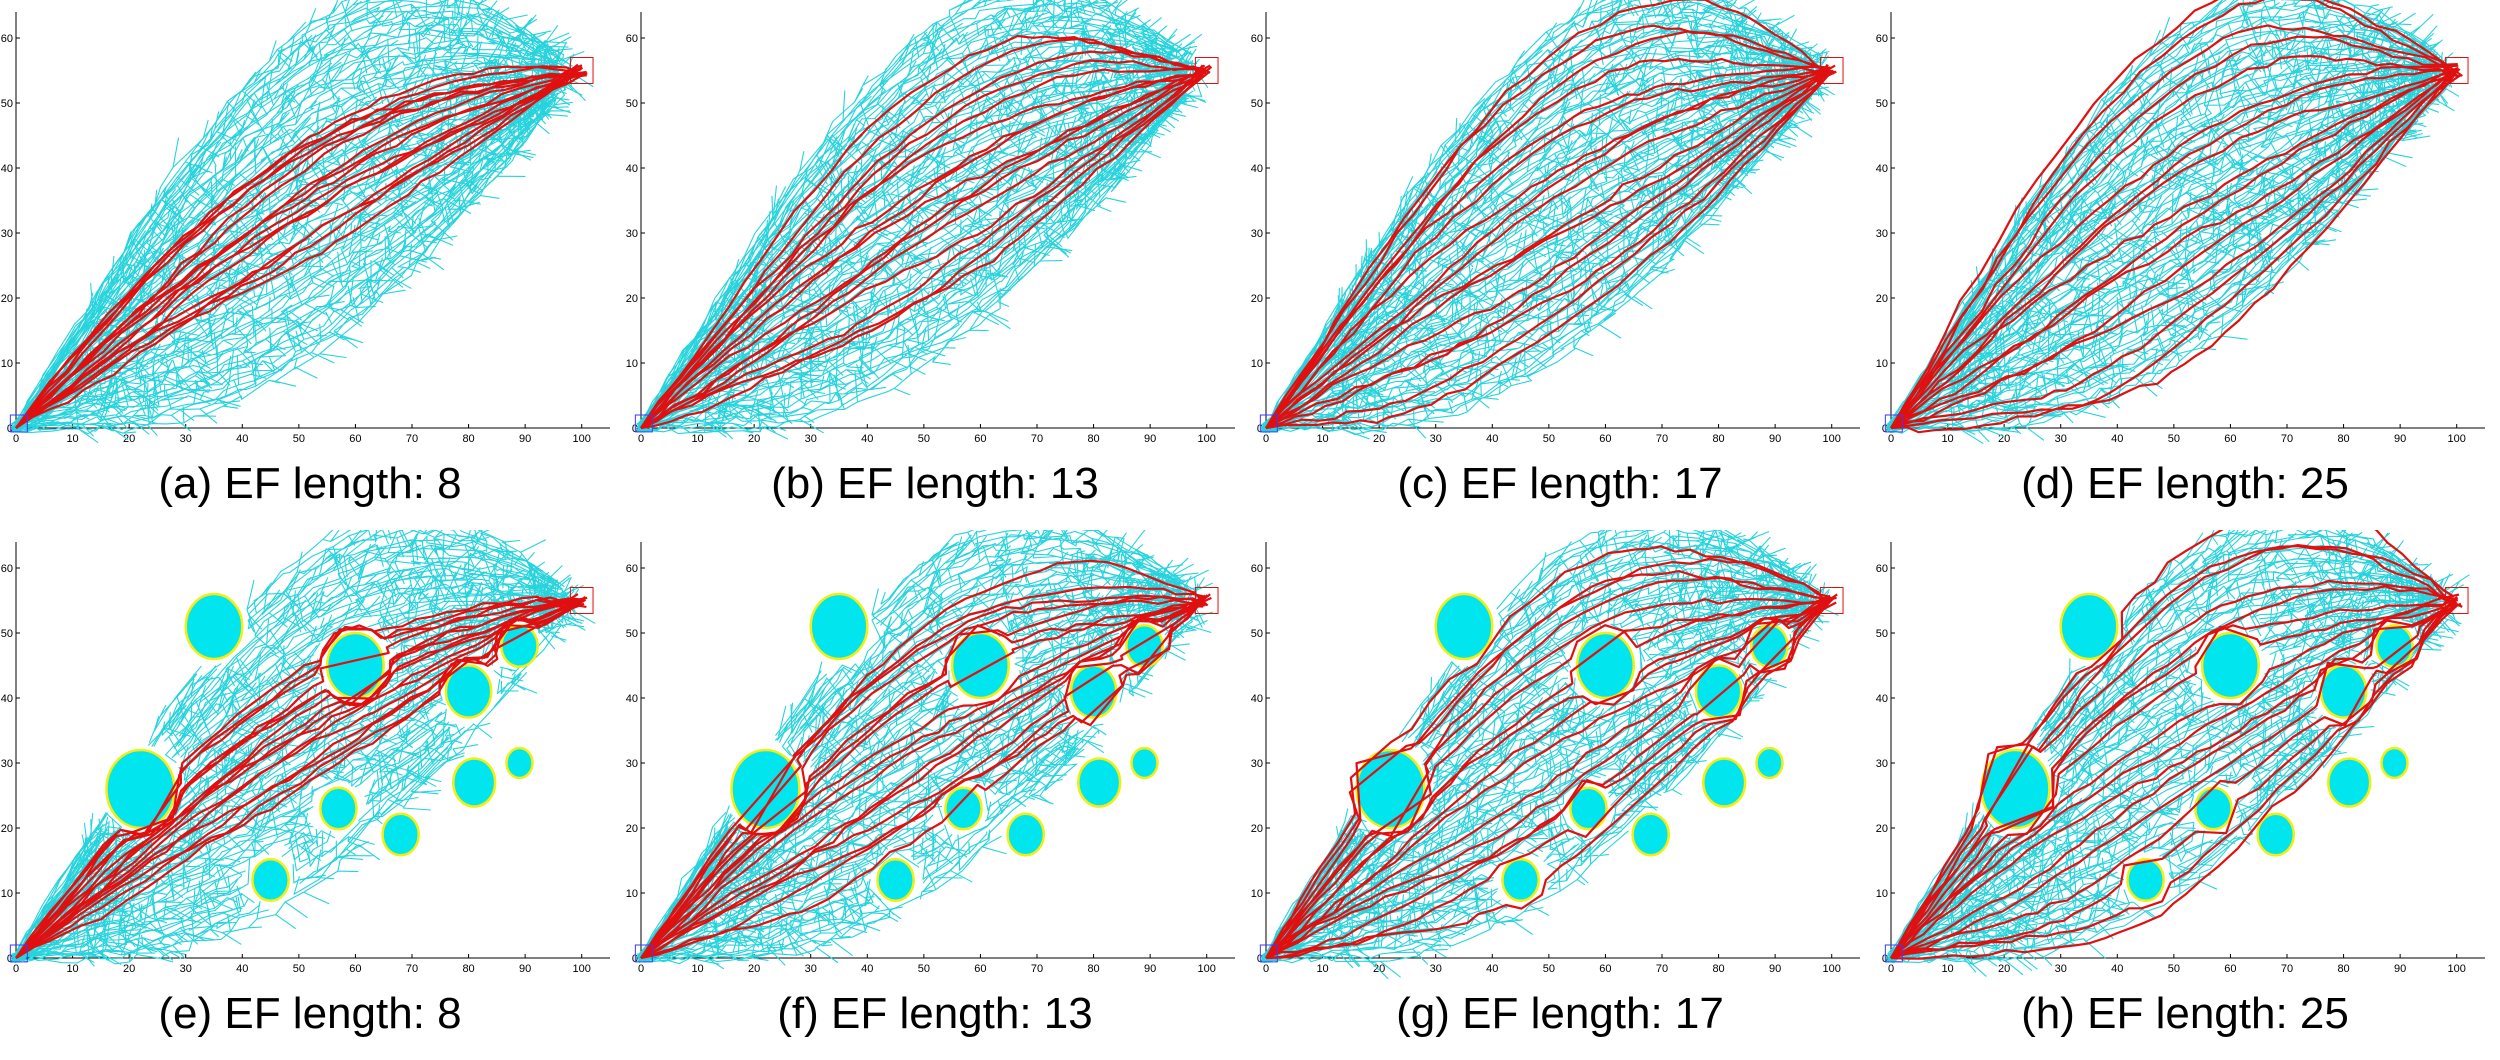  What do you see at coordinates (935, 1013) in the screenshot?
I see `caption-f: (f) EF length: 13` at bounding box center [935, 1013].